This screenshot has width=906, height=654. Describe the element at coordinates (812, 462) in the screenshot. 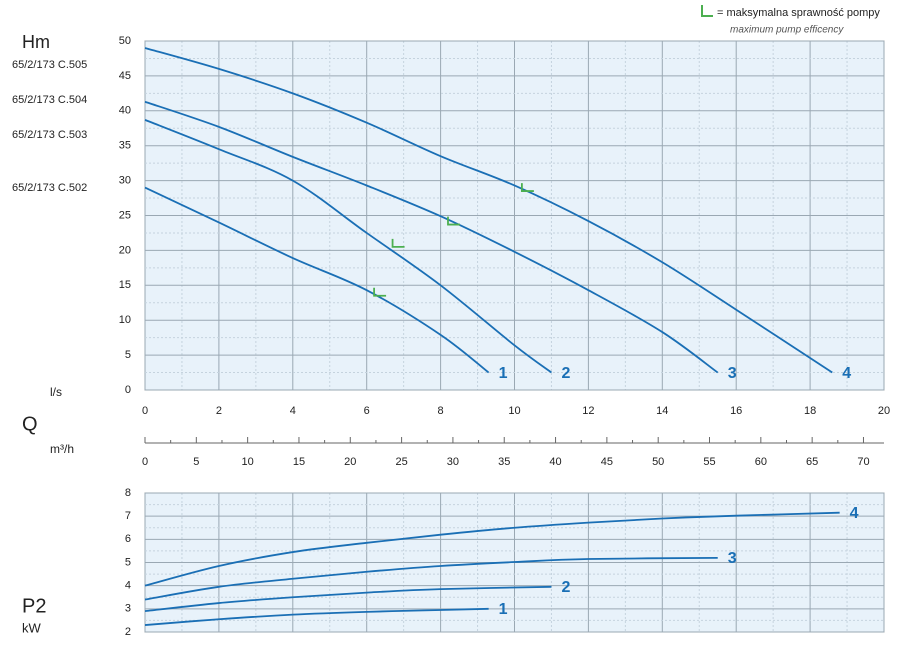

I see `x2-tick-label: 65` at that location.